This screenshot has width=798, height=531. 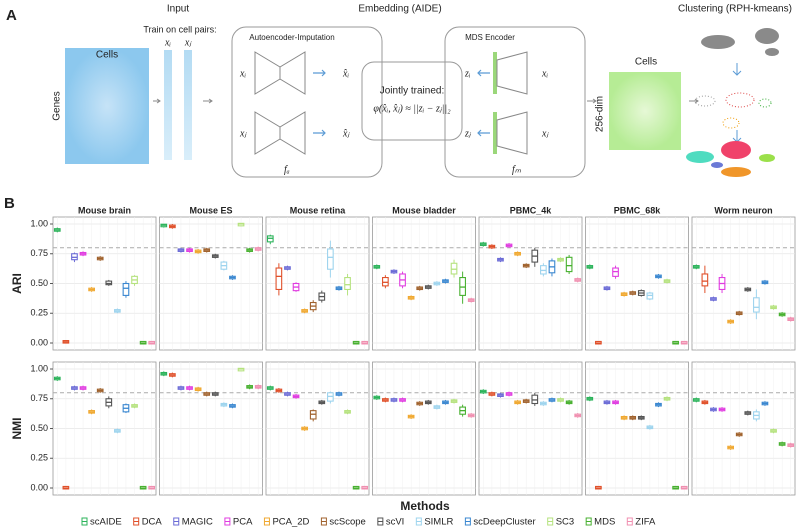 I want to click on panel-label: A, so click(x=11, y=15).